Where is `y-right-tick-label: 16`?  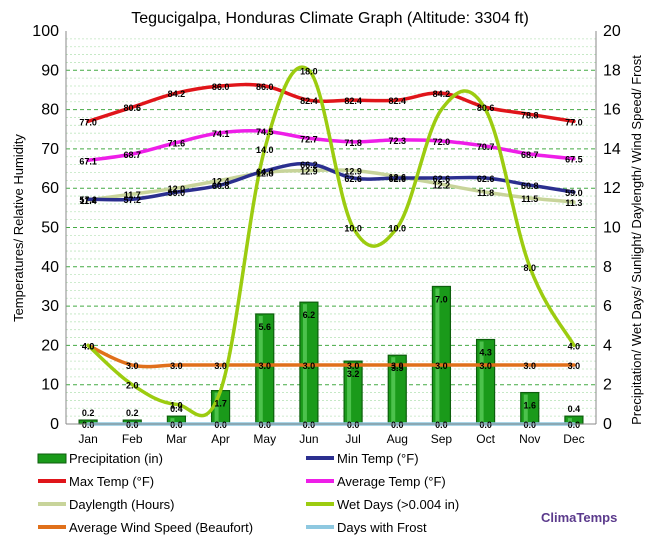
y-right-tick-label: 16 is located at coordinates (612, 110).